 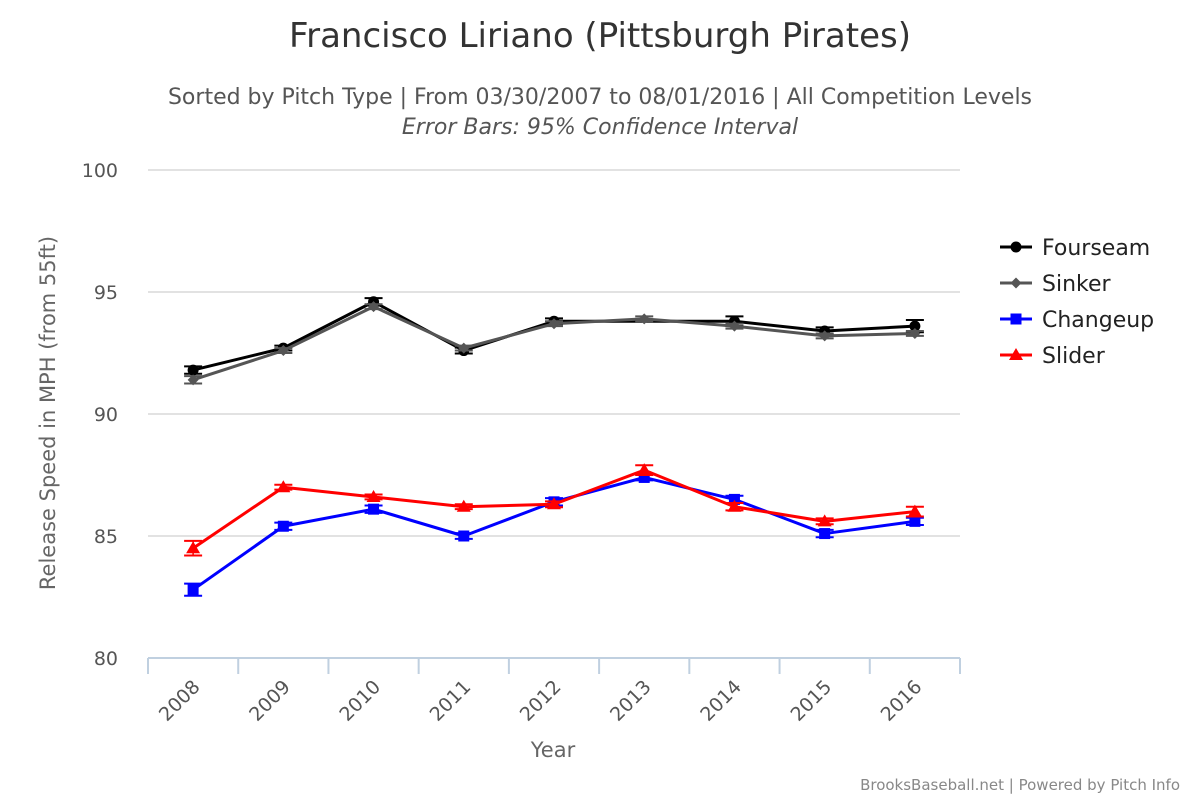 I want to click on y-axis-title: Release Speed in MPH (from 55ft), so click(x=48, y=413).